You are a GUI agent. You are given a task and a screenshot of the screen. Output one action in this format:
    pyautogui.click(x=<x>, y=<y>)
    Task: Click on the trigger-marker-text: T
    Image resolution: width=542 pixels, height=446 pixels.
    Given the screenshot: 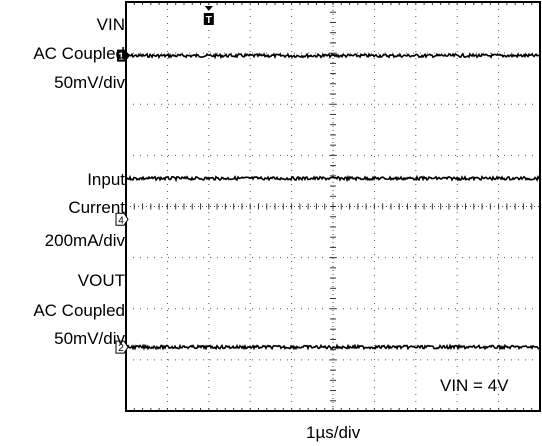 What is the action you would take?
    pyautogui.click(x=209, y=20)
    